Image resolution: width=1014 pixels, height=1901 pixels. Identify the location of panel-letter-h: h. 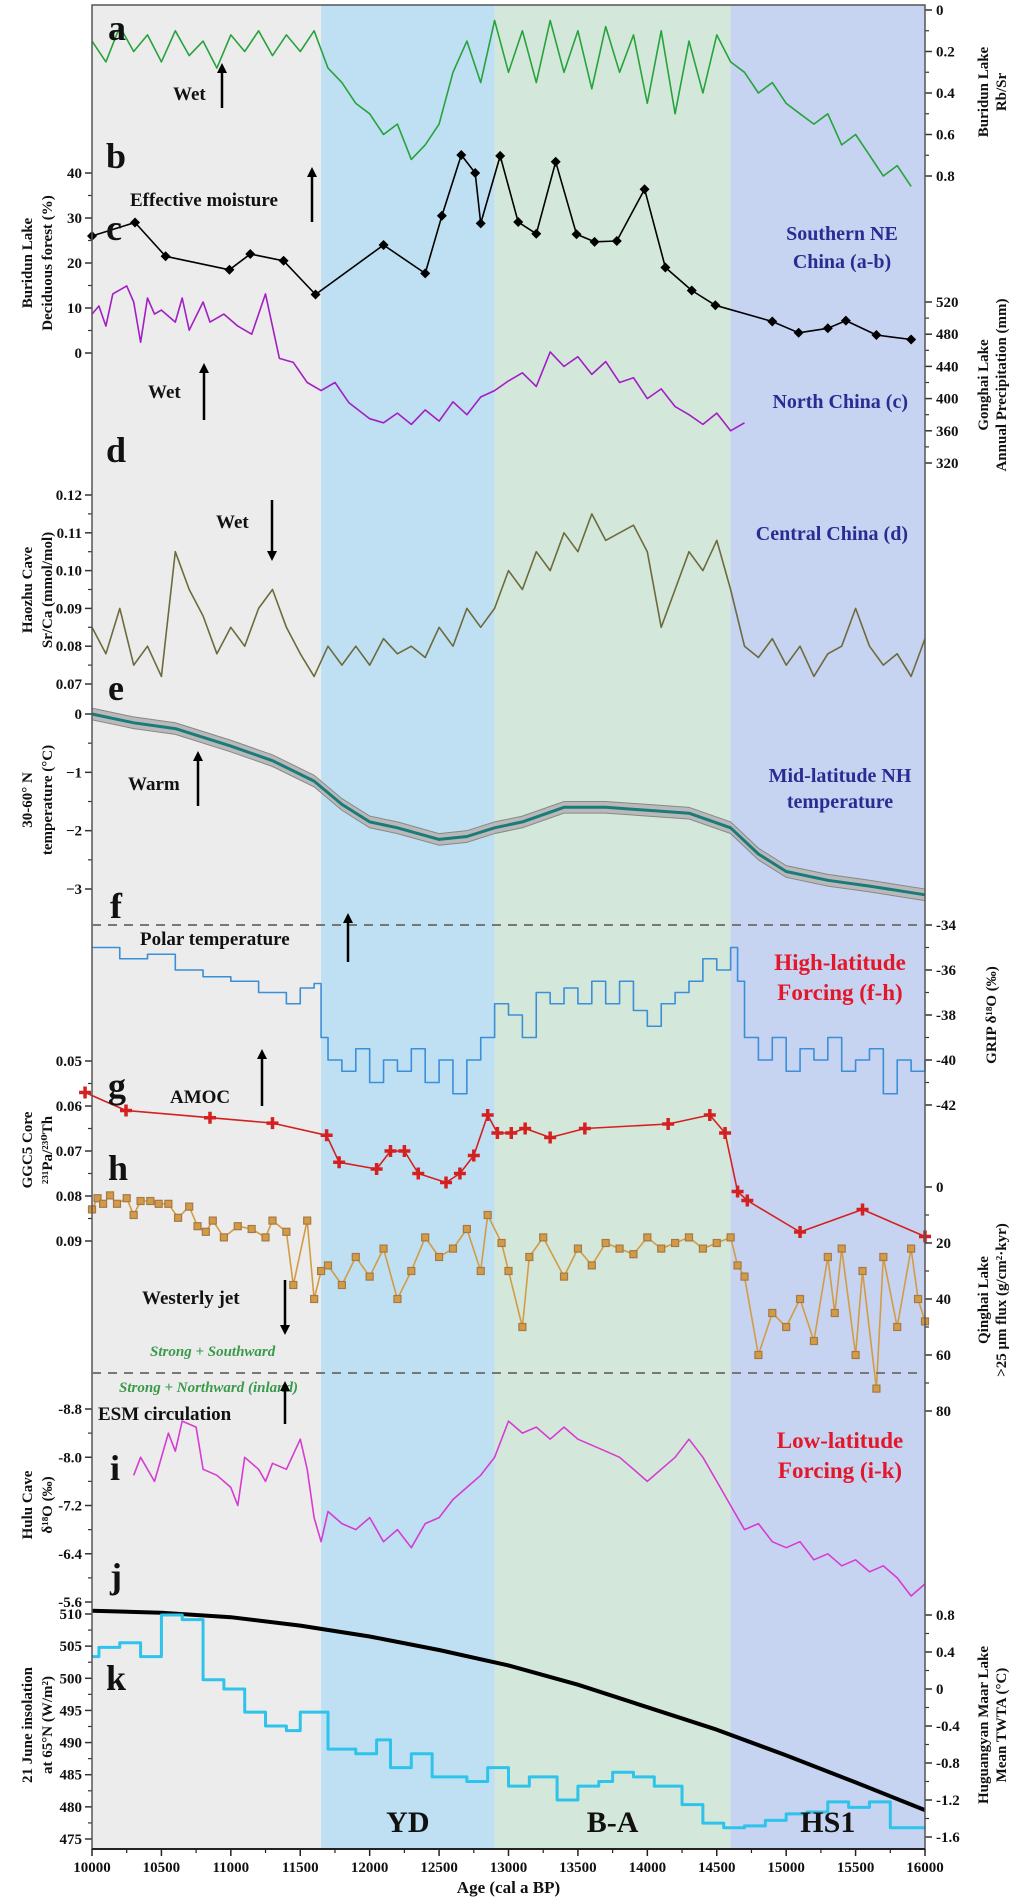
(118, 1168).